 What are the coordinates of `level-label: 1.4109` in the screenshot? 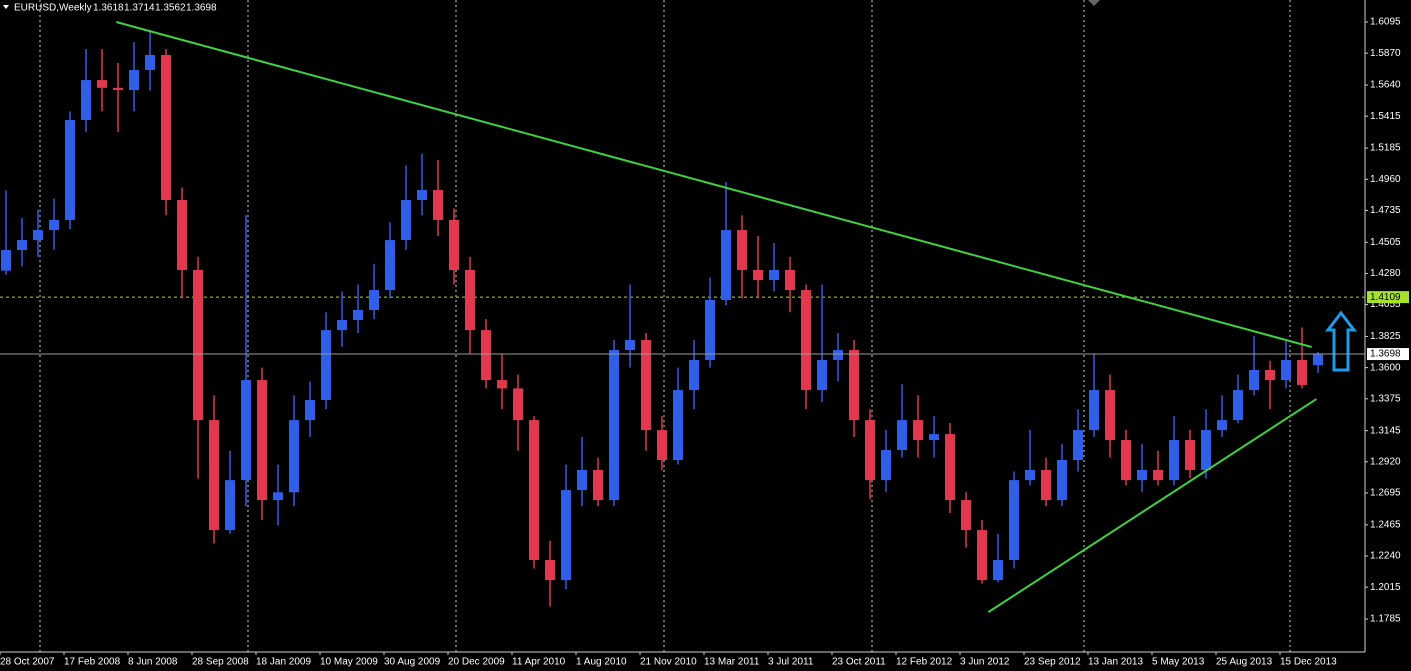 It's located at (1385, 297).